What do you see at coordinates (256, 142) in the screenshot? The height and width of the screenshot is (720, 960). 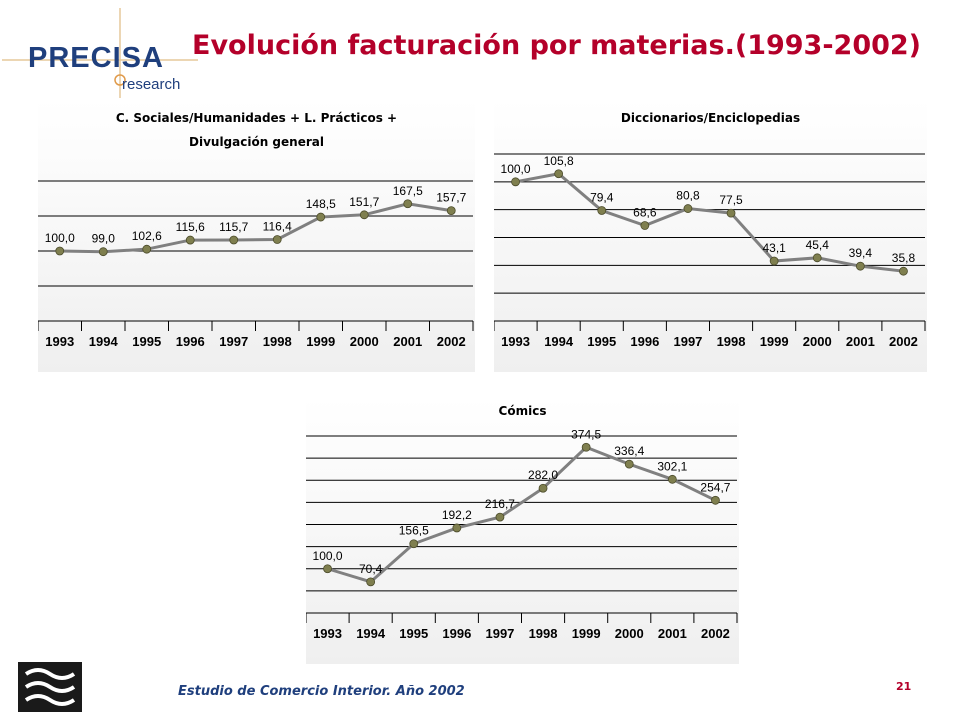 I see `chart-title: Divulgación general` at bounding box center [256, 142].